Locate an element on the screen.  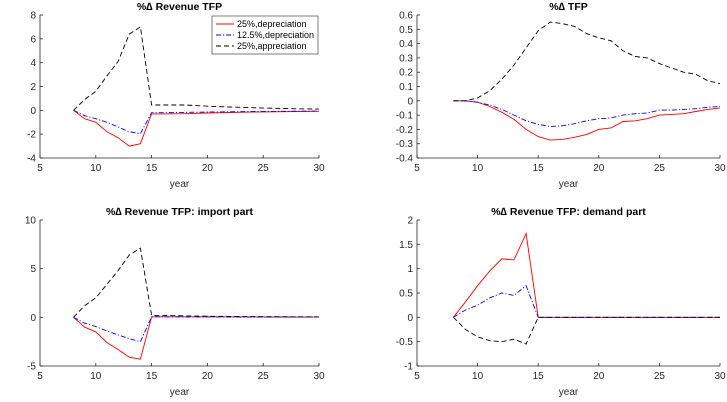
chart-title: %∆ TFP is located at coordinates (568, 7).